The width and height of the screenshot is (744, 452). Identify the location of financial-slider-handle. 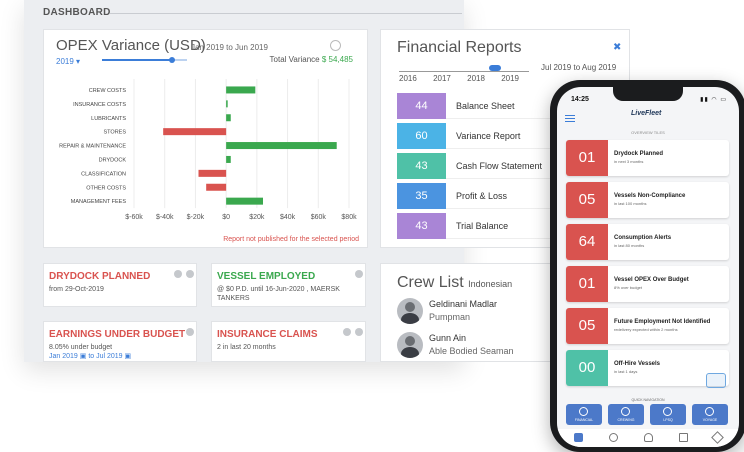
(495, 68).